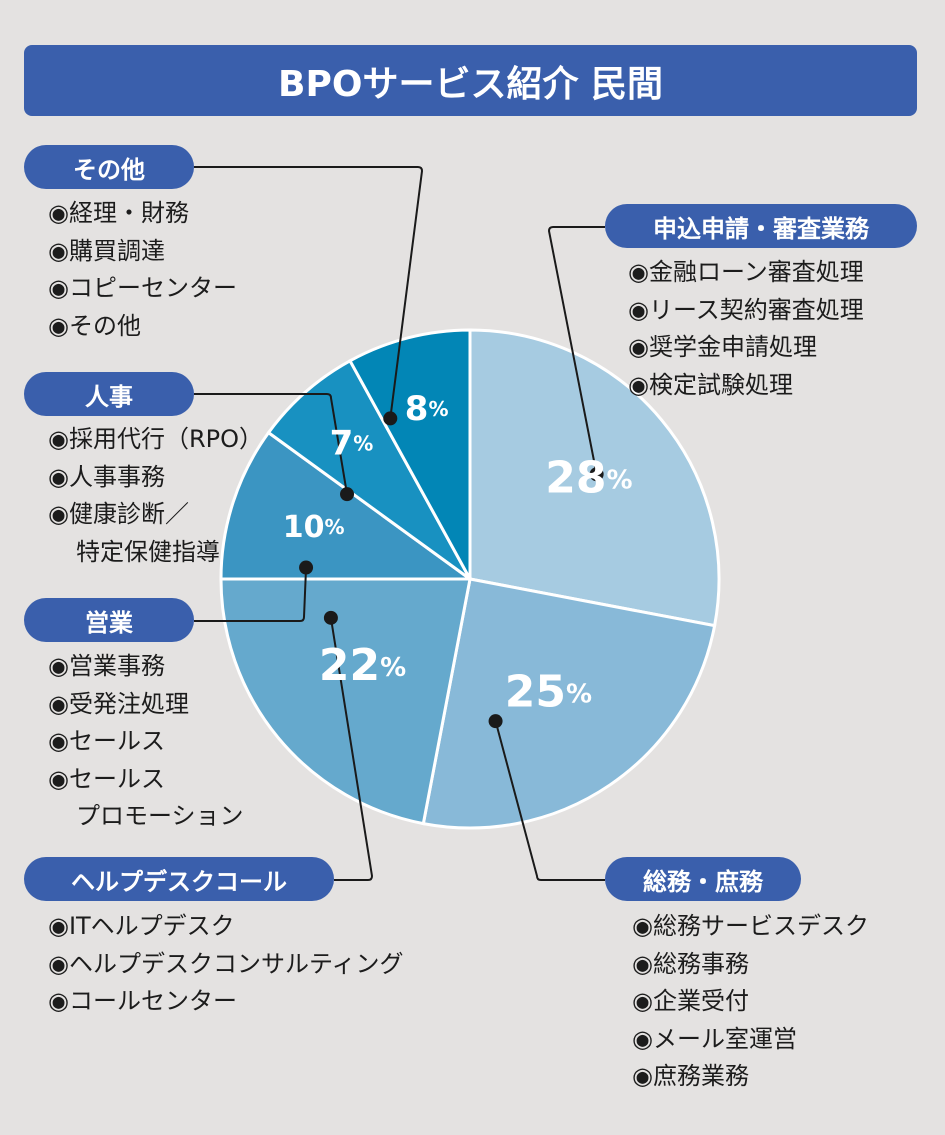 This screenshot has height=1135, width=945. I want to click on list-item: ◉金融ローン審査処理, so click(746, 272).